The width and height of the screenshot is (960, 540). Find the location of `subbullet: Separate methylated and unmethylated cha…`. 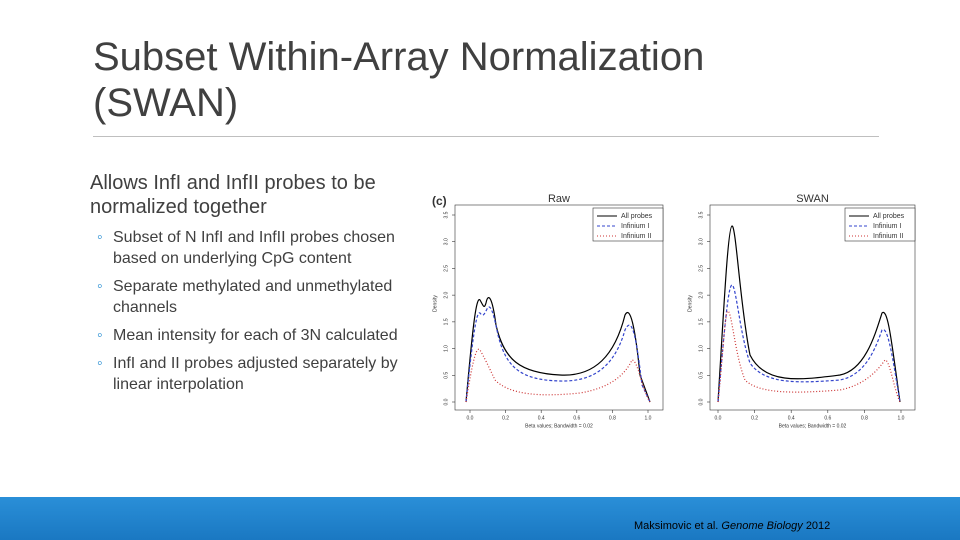

subbullet: Separate methylated and unmethylated cha… is located at coordinates (247, 297).